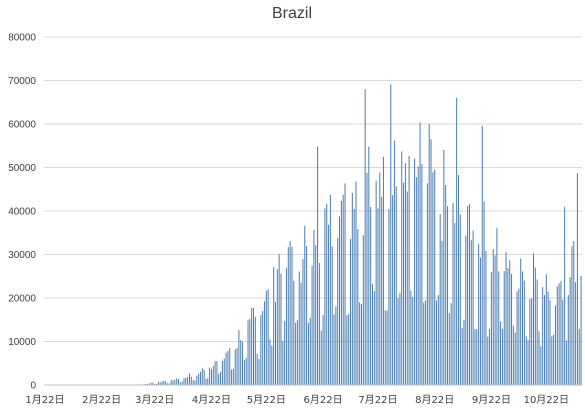 The height and width of the screenshot is (409, 585). What do you see at coordinates (211, 400) in the screenshot?
I see `x-tick-label: 4月22日` at bounding box center [211, 400].